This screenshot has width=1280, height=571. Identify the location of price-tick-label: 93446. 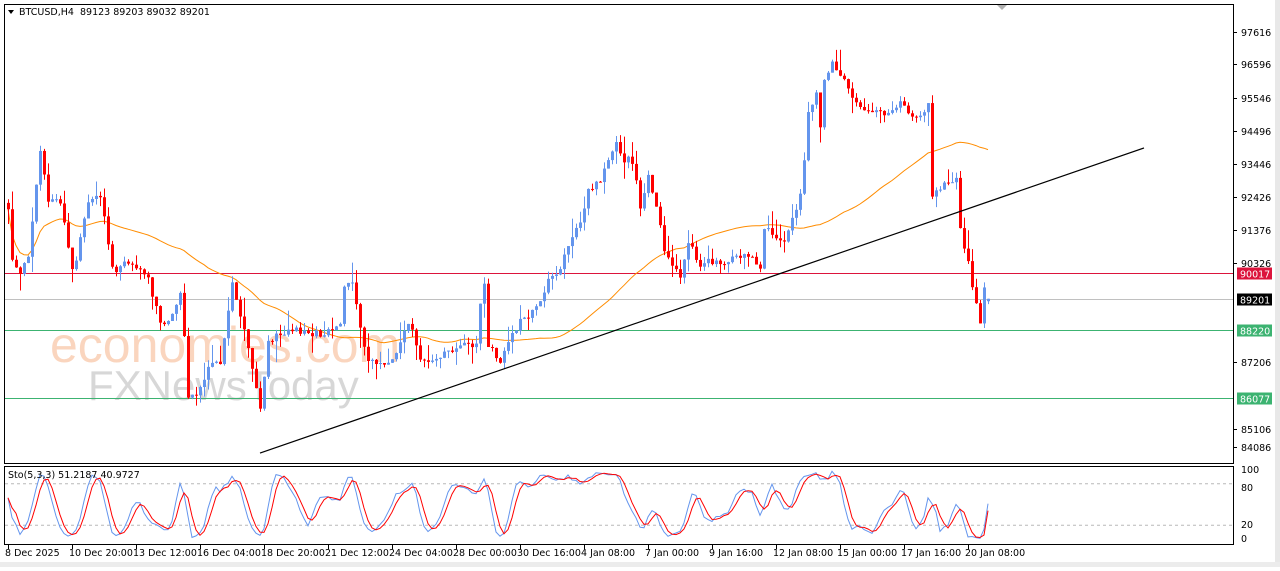
(1256, 165).